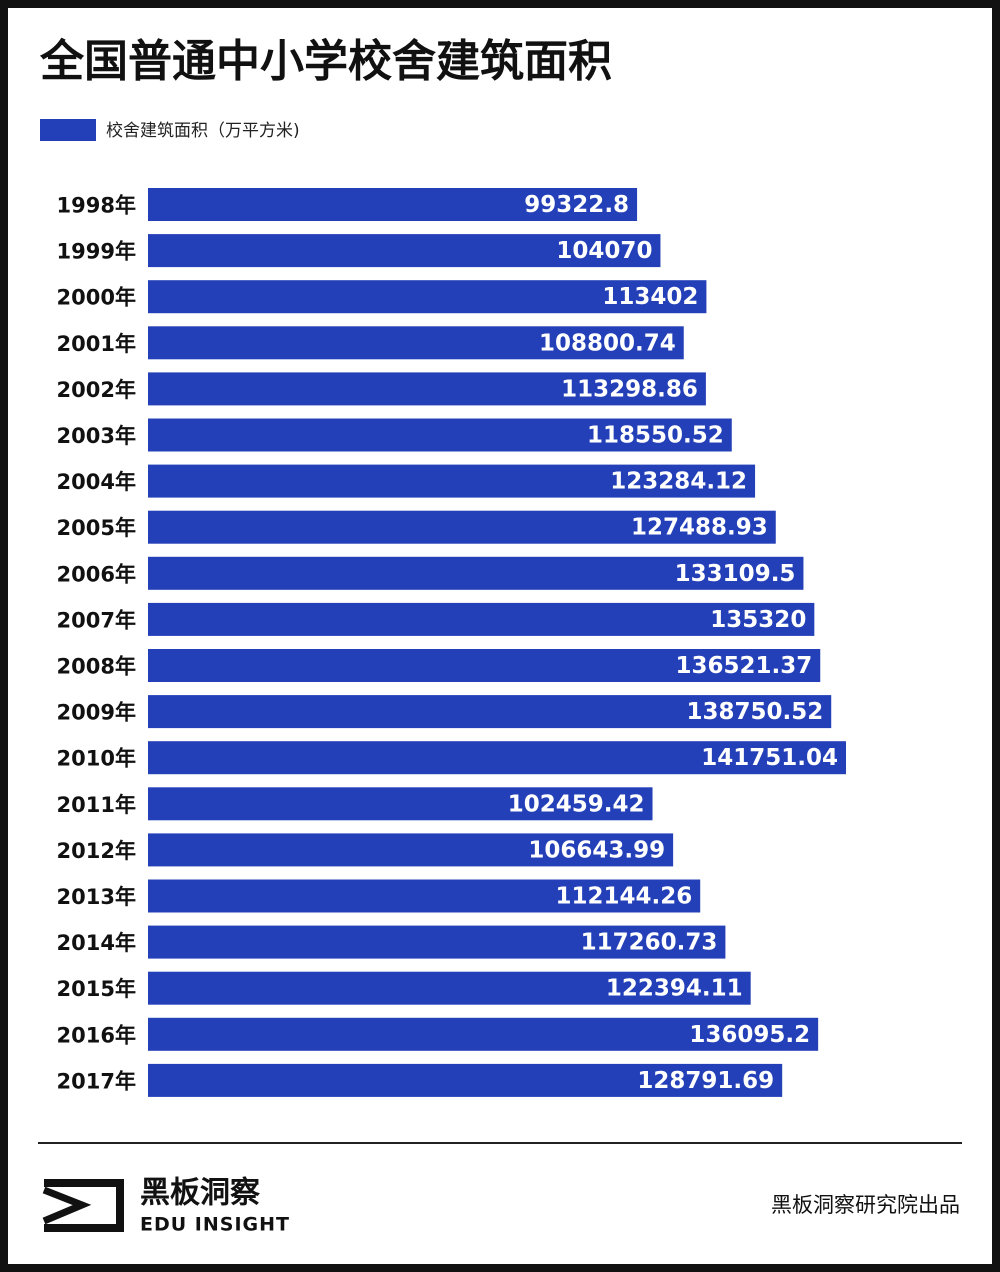 Image resolution: width=1000 pixels, height=1272 pixels. I want to click on value-label: 136521.37, so click(743, 666).